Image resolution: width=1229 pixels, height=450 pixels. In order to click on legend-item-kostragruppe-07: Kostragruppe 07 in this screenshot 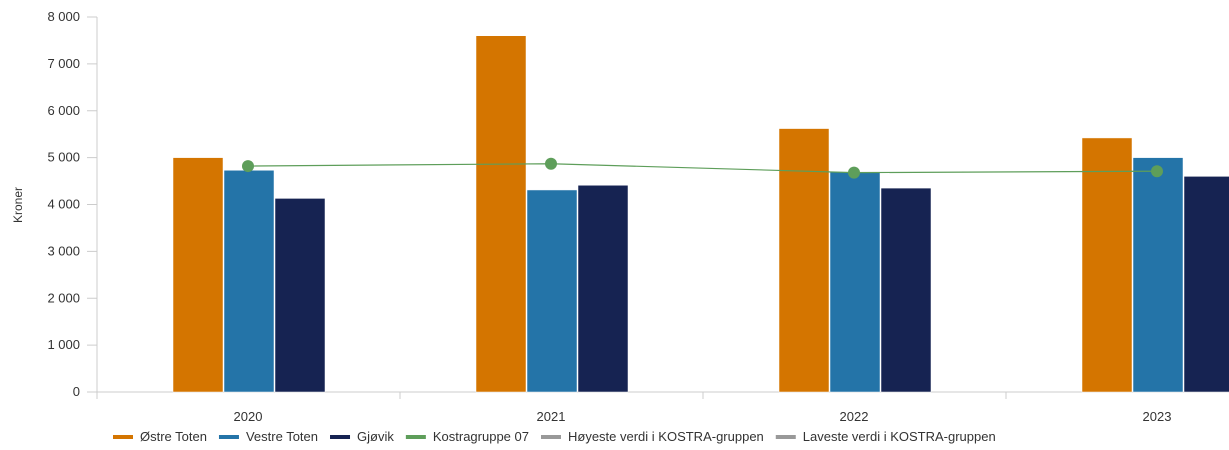, I will do `click(467, 436)`.